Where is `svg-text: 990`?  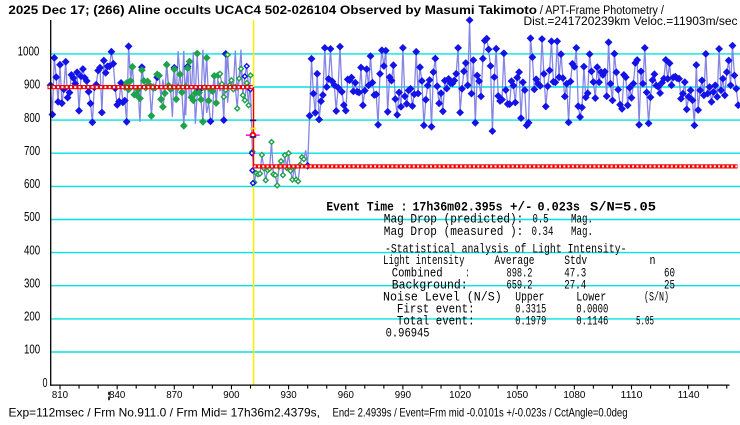 svg-text: 990 is located at coordinates (403, 395).